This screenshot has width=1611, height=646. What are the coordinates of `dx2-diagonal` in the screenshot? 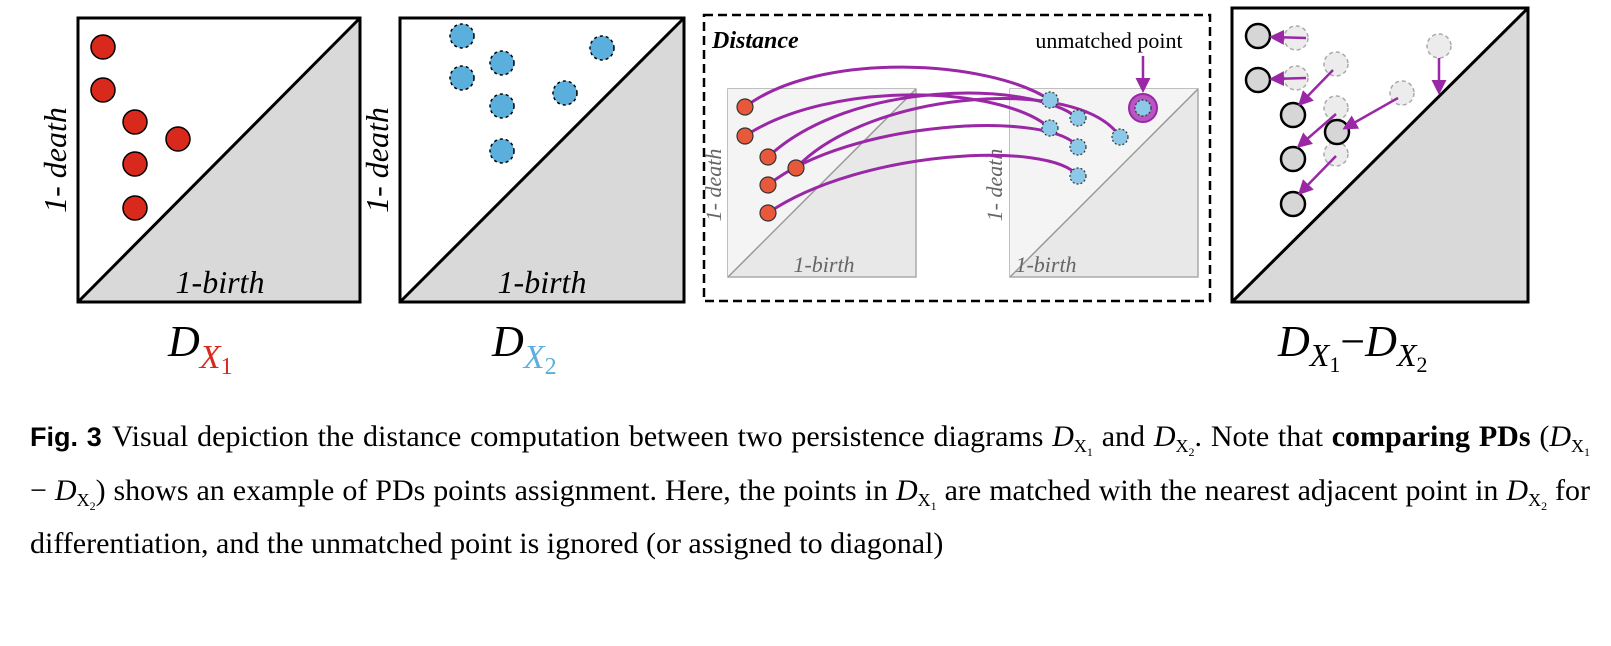 It's located at (542, 160).